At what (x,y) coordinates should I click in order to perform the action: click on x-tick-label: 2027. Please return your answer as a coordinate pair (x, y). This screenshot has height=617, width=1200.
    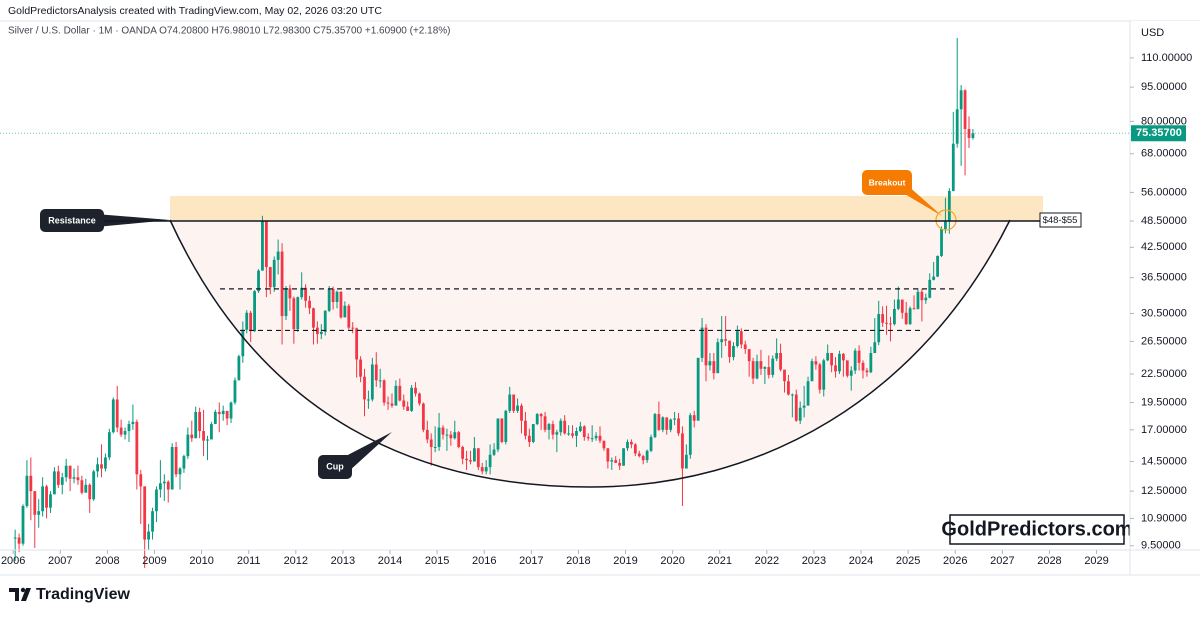
    Looking at the image, I should click on (1002, 561).